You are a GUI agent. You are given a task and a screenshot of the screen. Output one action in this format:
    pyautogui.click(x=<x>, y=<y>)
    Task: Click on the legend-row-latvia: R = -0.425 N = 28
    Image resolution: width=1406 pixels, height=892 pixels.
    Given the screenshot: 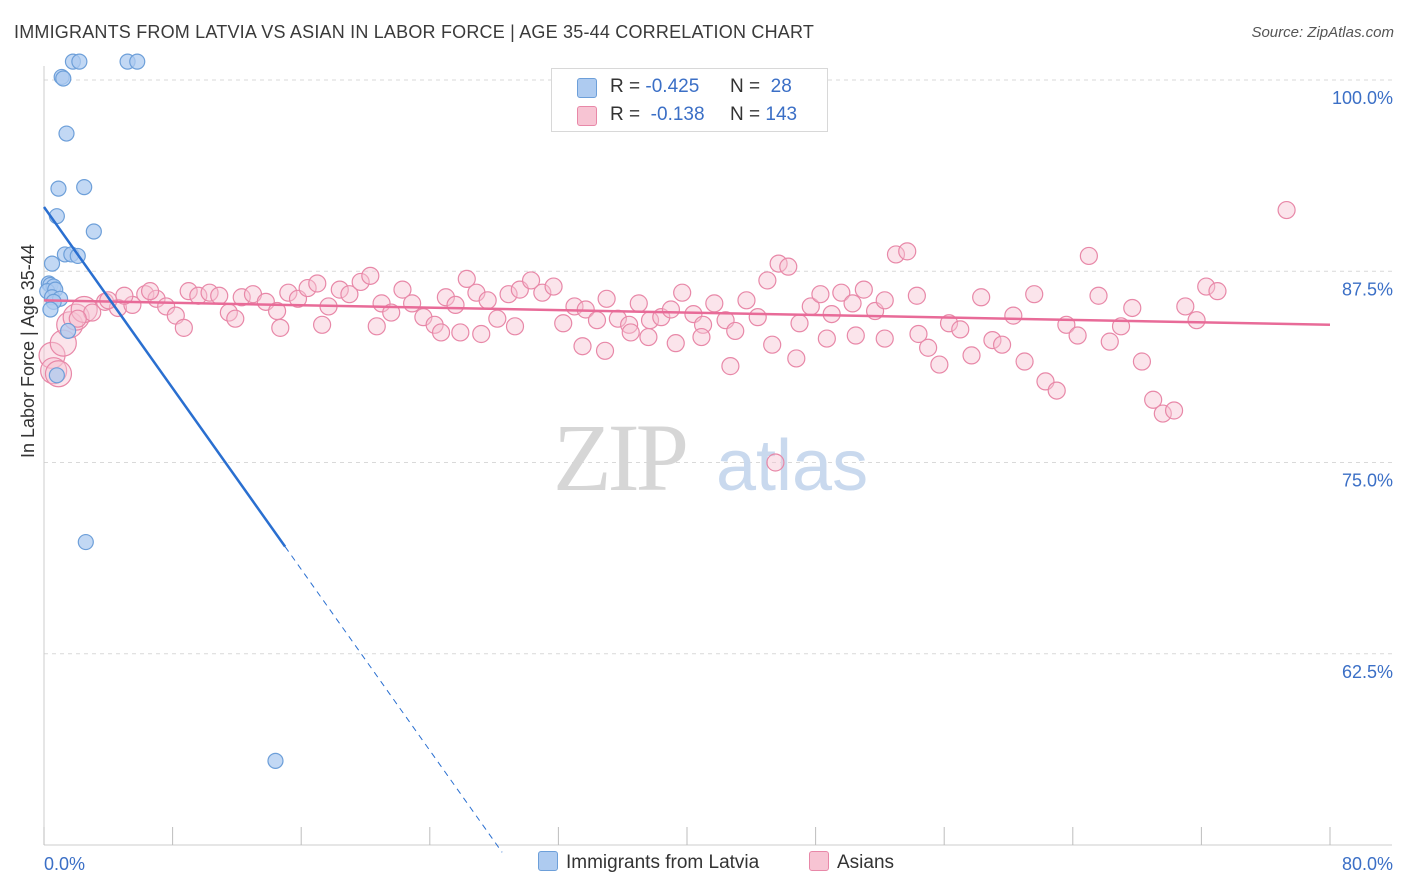 What is the action you would take?
    pyautogui.click(x=689, y=87)
    